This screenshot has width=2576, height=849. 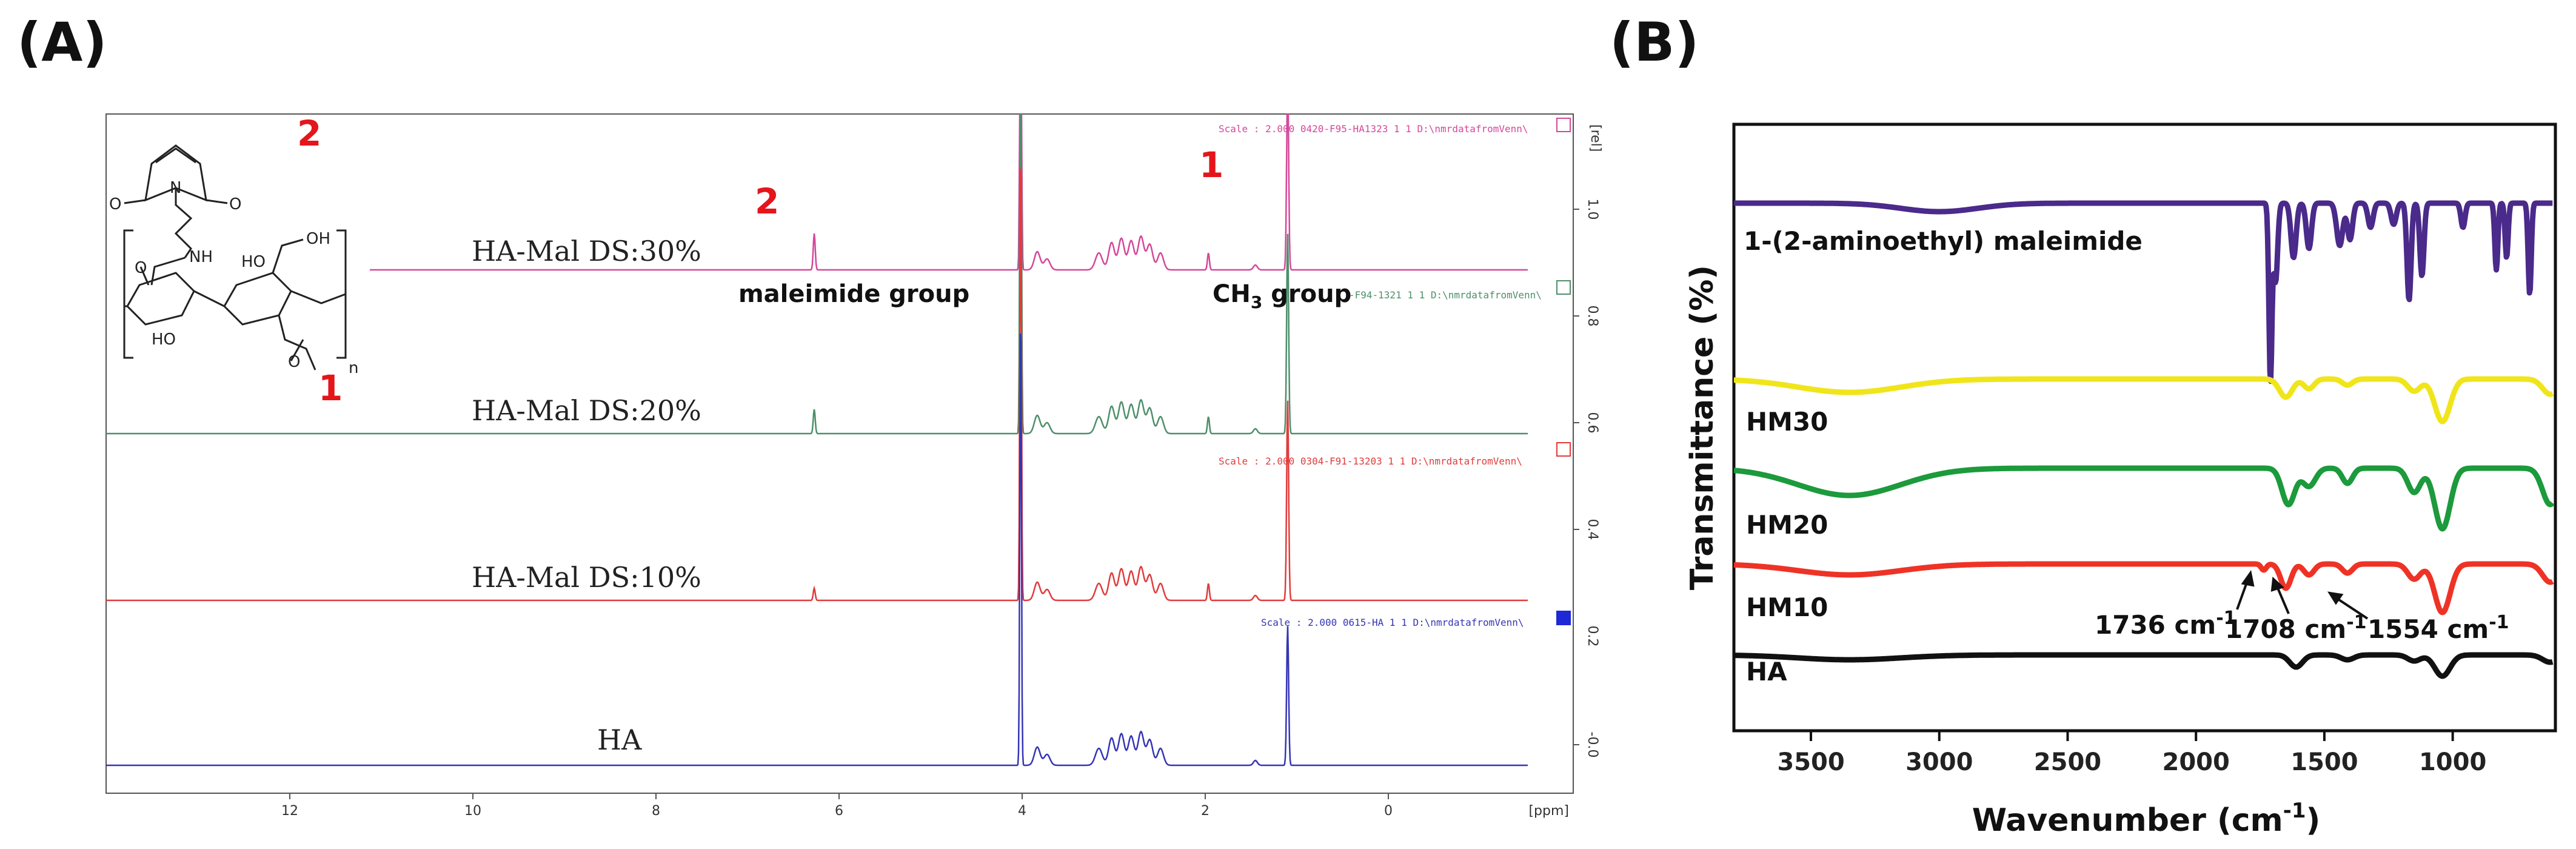 I want to click on struct-n: N, so click(x=175, y=188).